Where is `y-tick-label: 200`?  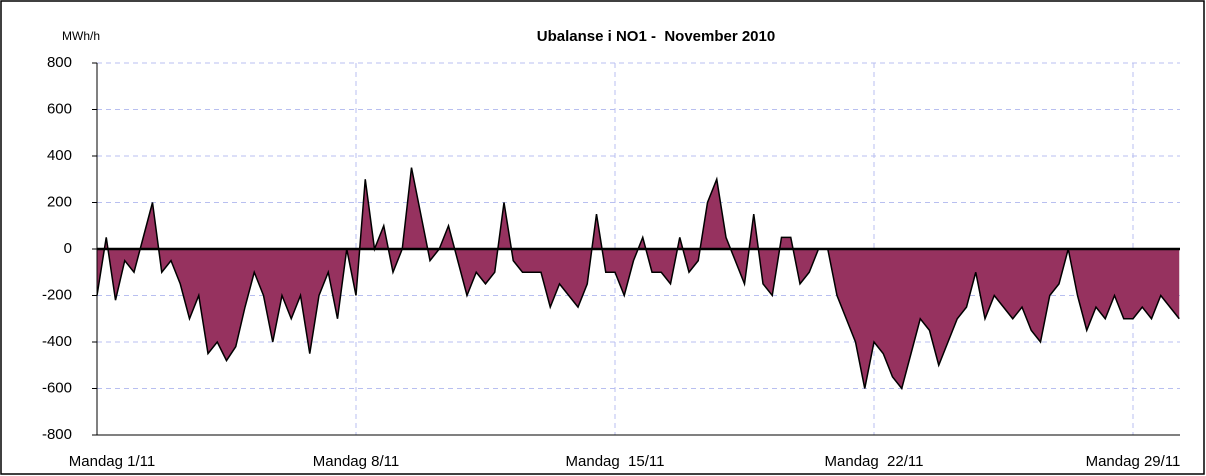 y-tick-label: 200 is located at coordinates (59, 201).